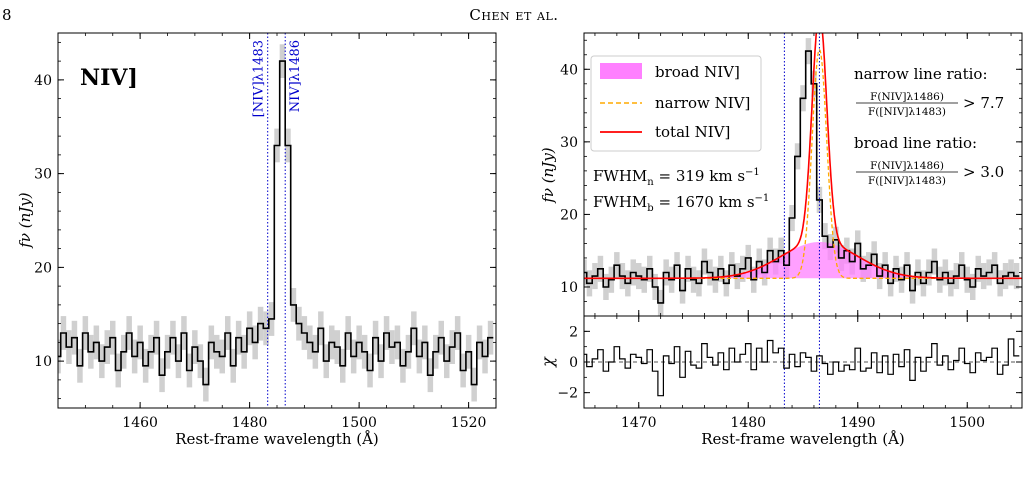  What do you see at coordinates (569, 143) in the screenshot?
I see `right-top-ytick-label: 30` at bounding box center [569, 143].